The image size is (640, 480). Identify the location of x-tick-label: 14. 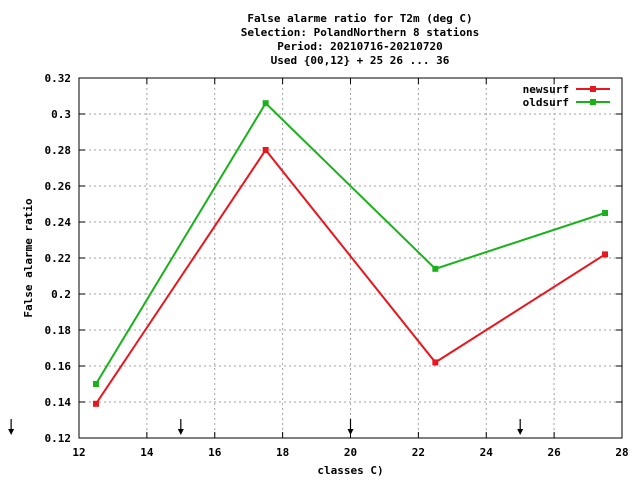
(147, 452).